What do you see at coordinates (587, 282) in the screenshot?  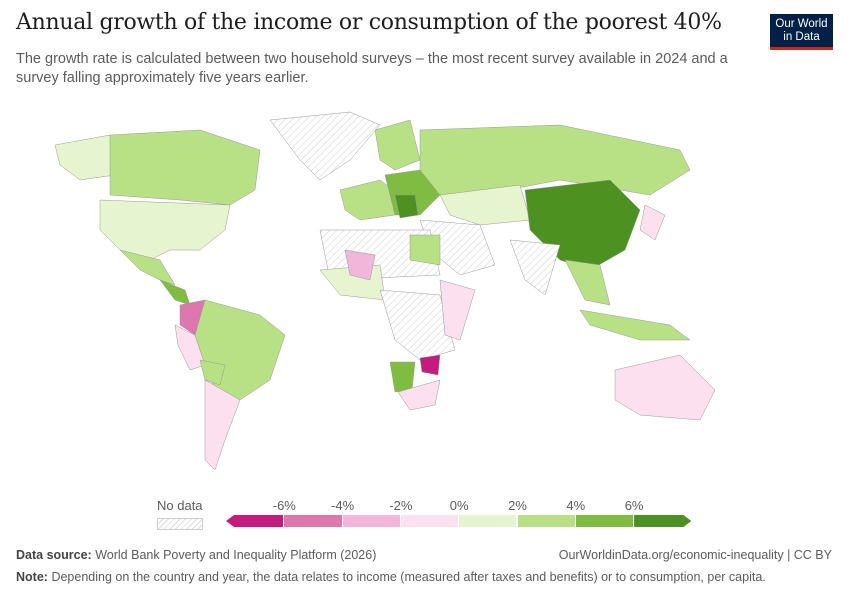 I see `region-southeast-asia` at bounding box center [587, 282].